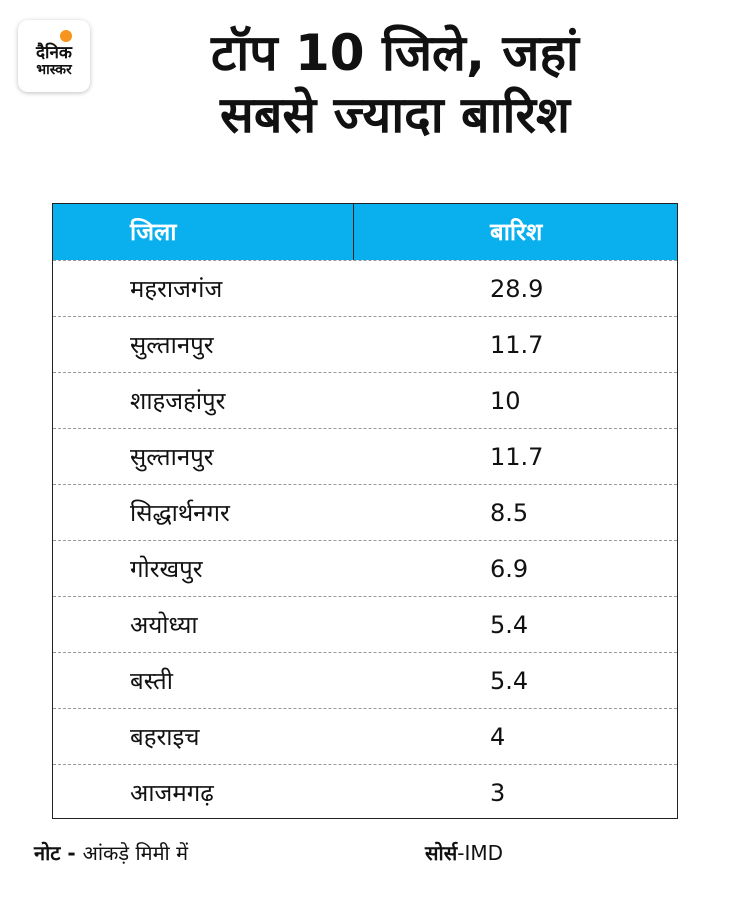  I want to click on note-text: आंकड़े मिमी में, so click(135, 853).